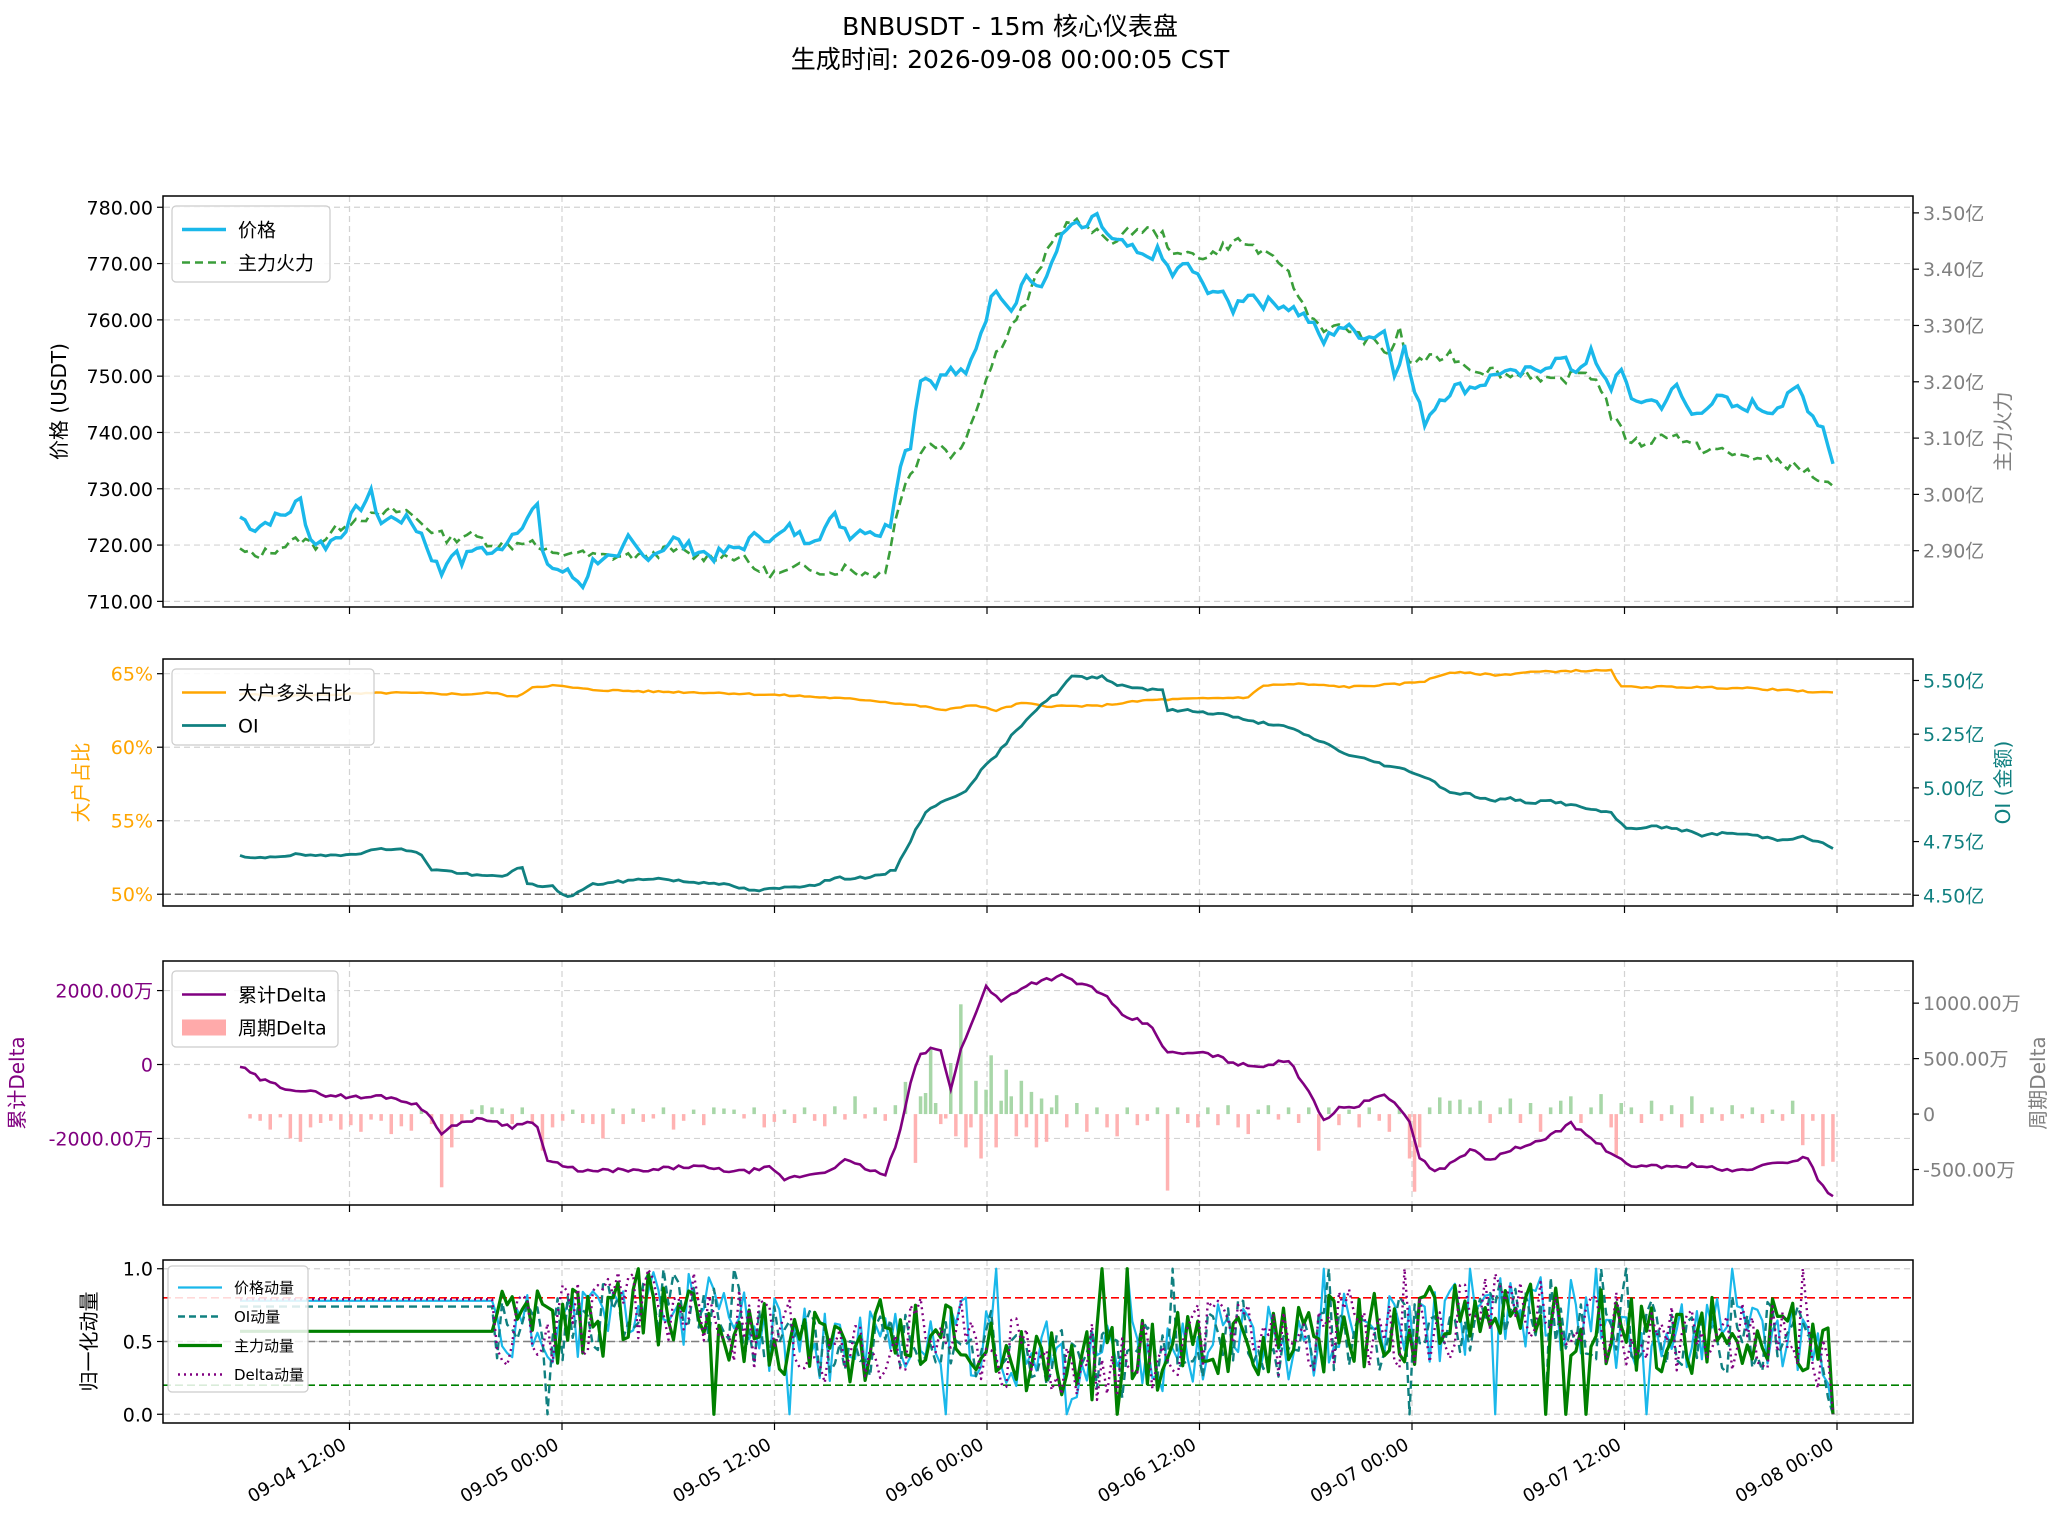  What do you see at coordinates (59, 401) in the screenshot?
I see `y-axis-label: 价格 (USDT)` at bounding box center [59, 401].